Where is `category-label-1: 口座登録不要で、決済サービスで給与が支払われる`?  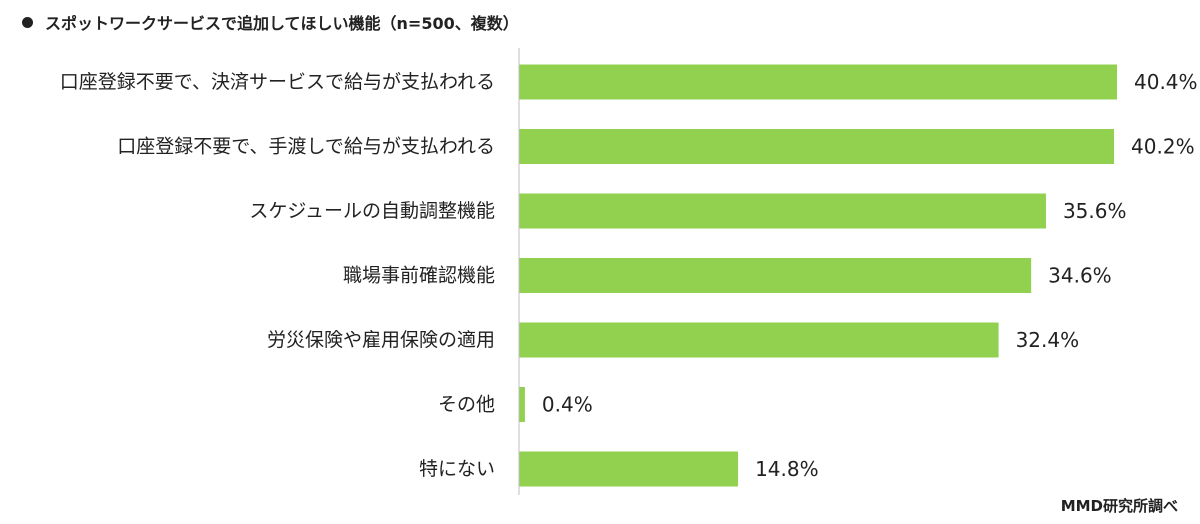 category-label-1: 口座登録不要で、決済サービスで給与が支払われる is located at coordinates (277, 82).